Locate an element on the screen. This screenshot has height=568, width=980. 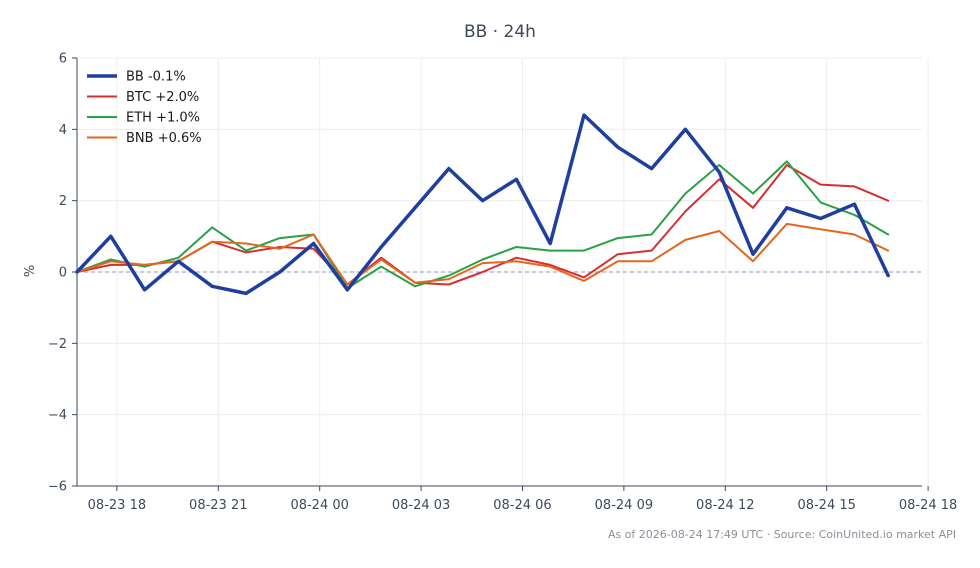
x-tick-label: 08-24 00 is located at coordinates (319, 505).